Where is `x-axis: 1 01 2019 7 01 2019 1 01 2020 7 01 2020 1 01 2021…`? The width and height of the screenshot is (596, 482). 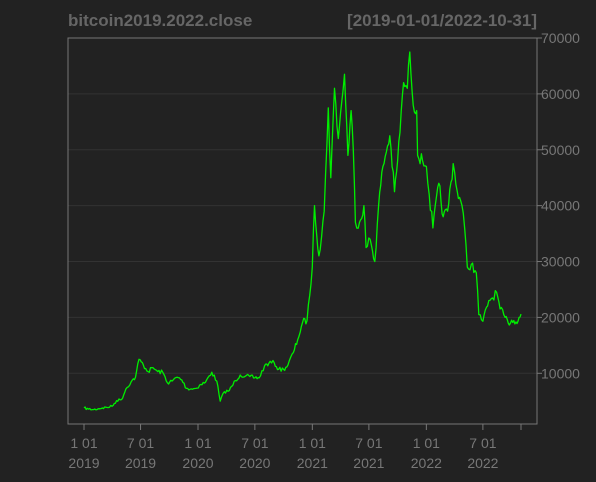 x-axis: 1 01 2019 7 01 2019 1 01 2020 7 01 2020 1 01 2021… is located at coordinates (295, 447).